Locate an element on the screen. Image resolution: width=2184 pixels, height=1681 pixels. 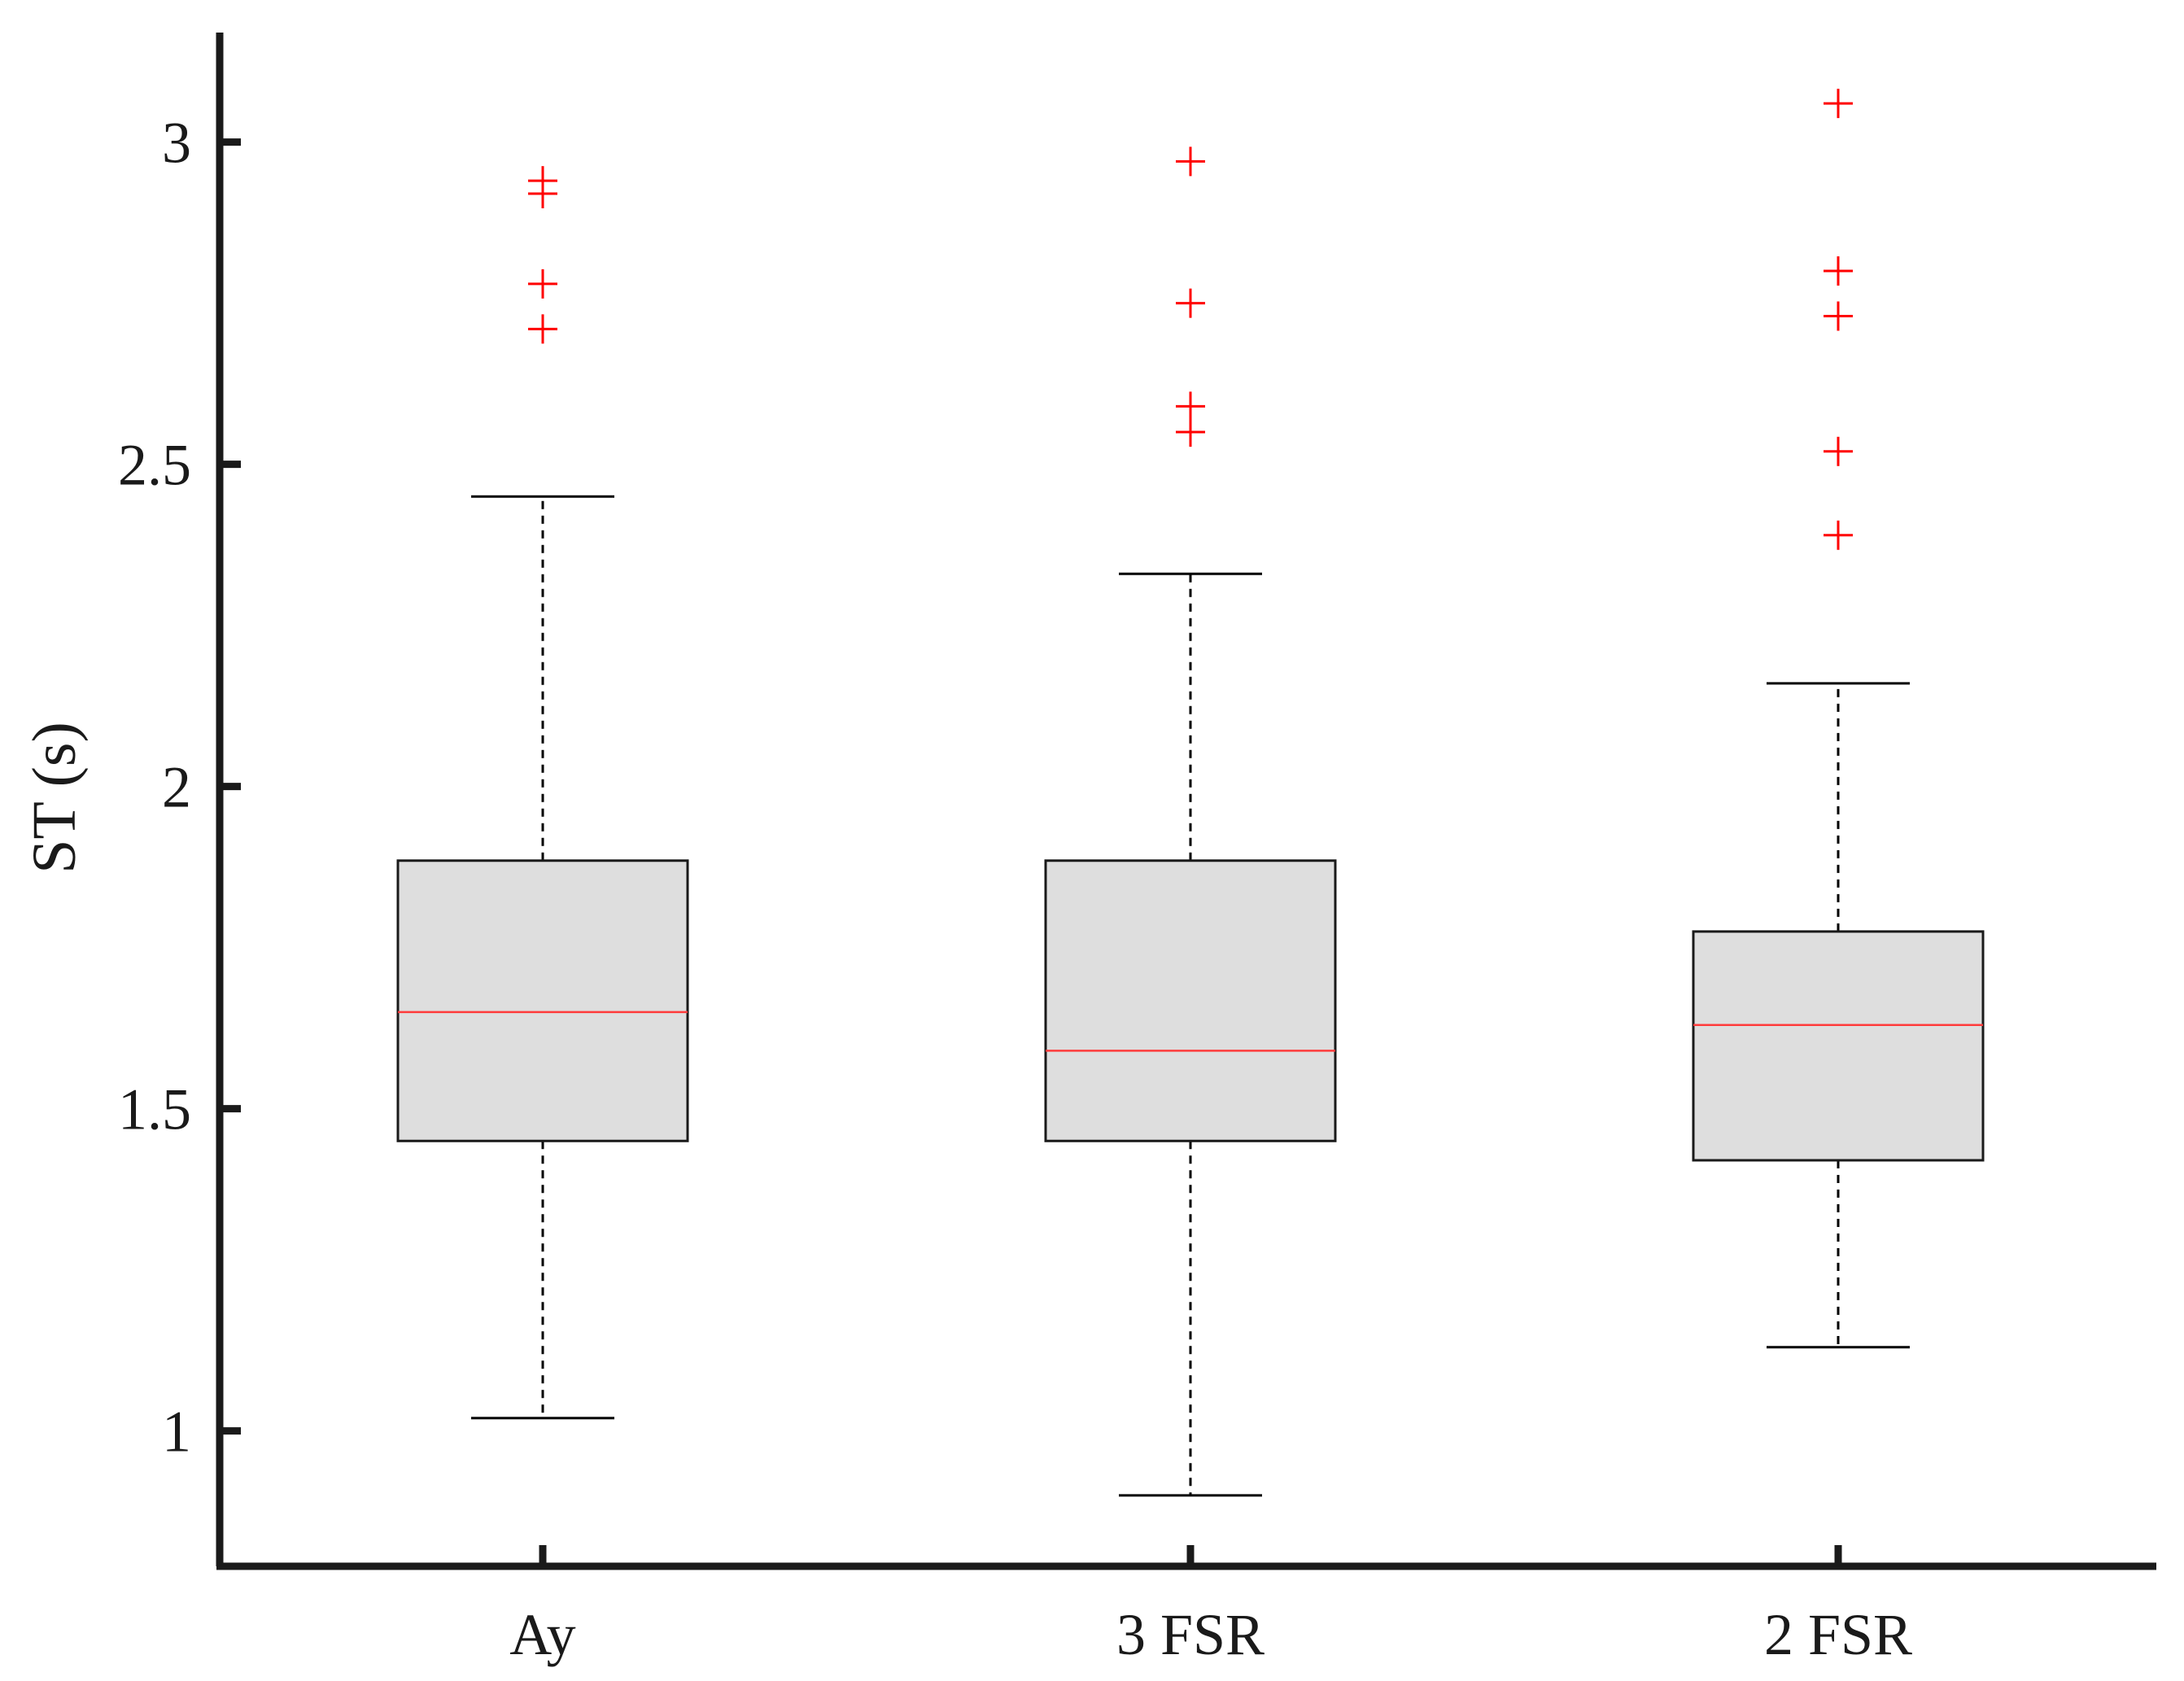
y-axis-title: ST (s) is located at coordinates (55, 798).